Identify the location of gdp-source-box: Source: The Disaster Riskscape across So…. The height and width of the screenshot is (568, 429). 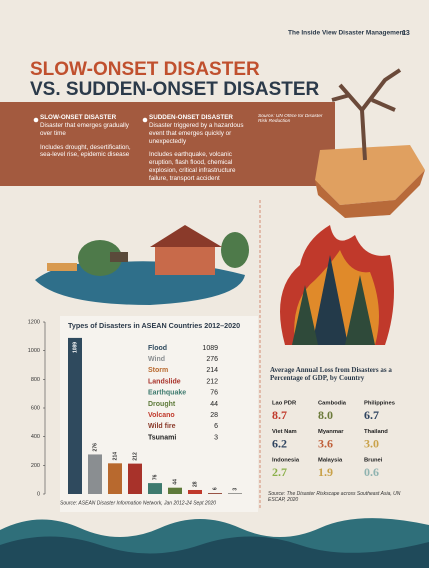
(334, 497).